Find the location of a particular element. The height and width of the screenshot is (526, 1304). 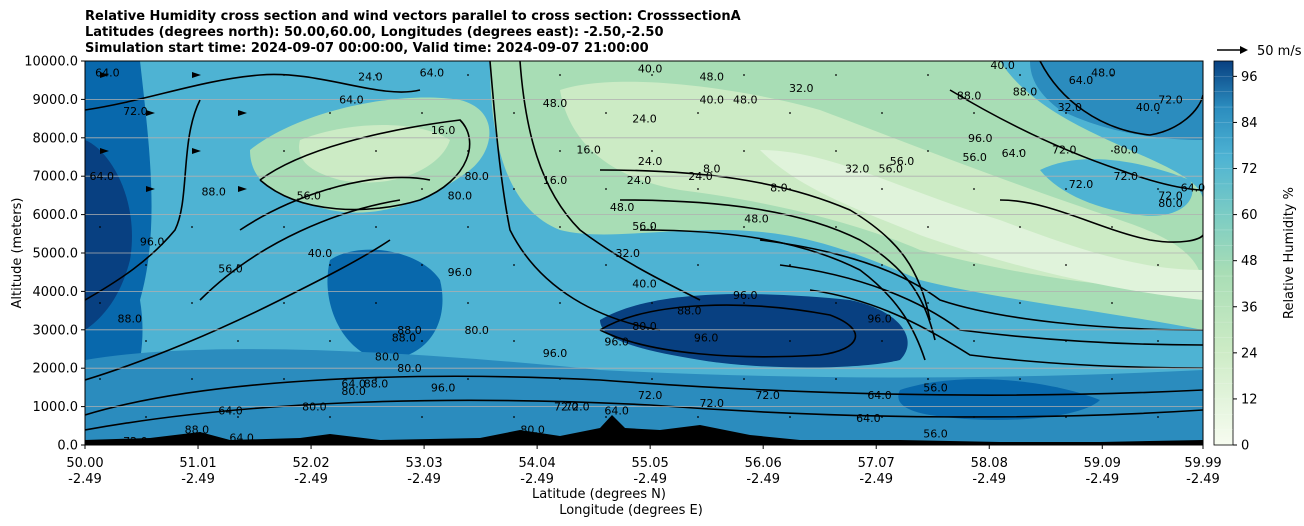

wind-reference: 50 m/s is located at coordinates (1259, 51).